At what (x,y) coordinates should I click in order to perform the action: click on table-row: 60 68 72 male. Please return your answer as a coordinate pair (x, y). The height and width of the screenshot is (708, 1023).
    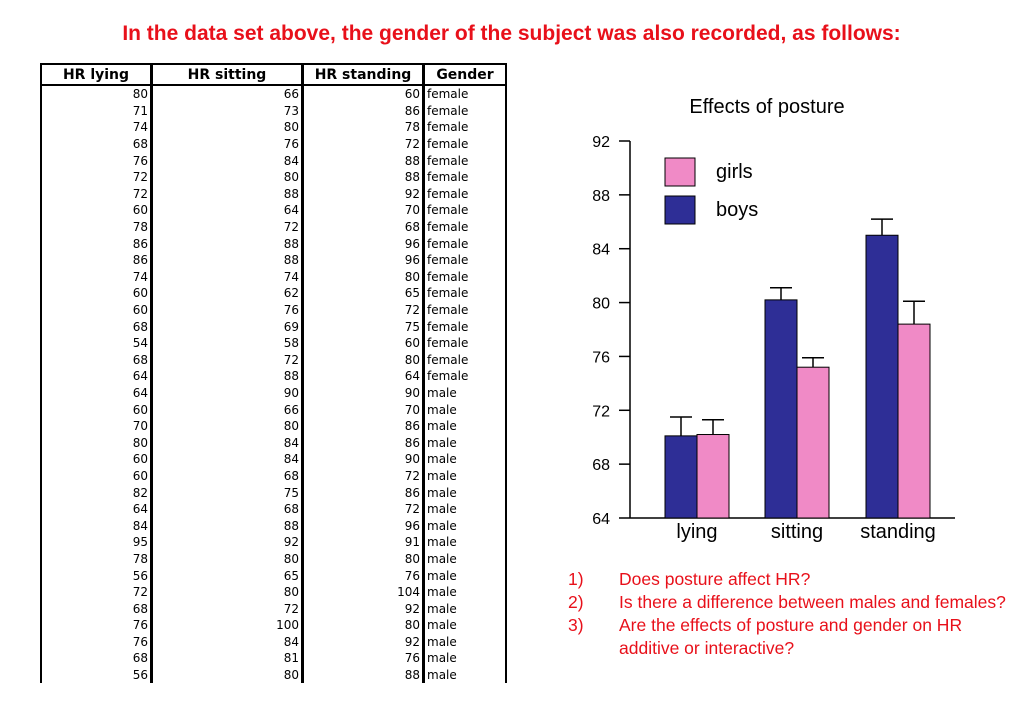
    Looking at the image, I should click on (273, 476).